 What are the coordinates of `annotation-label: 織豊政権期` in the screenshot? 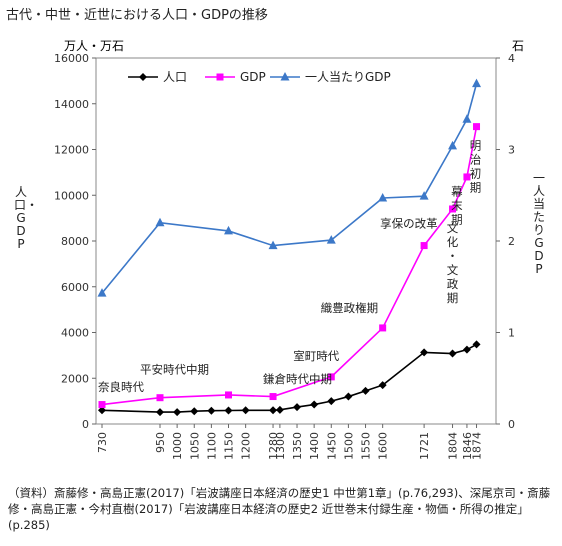 It's located at (350, 308).